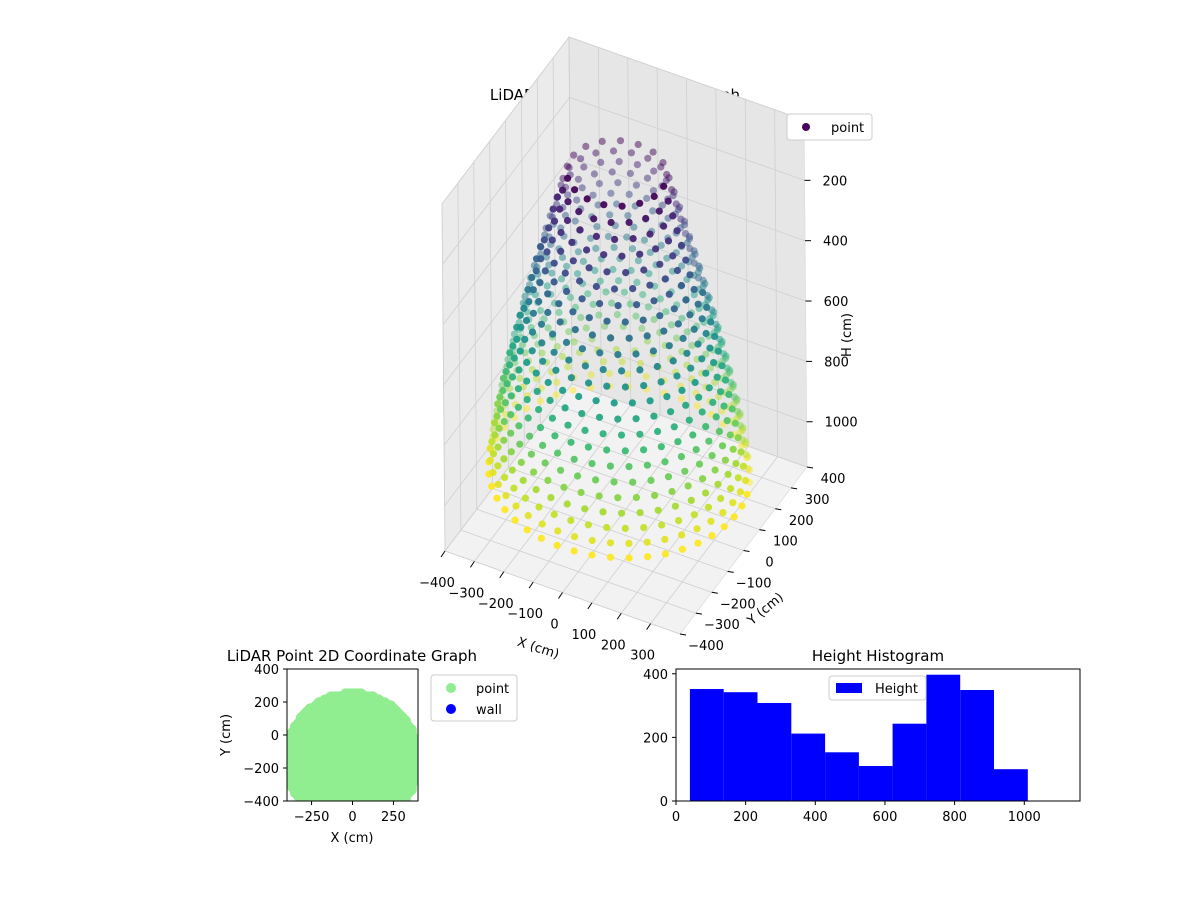 This screenshot has width=1200, height=900. What do you see at coordinates (352, 744) in the screenshot?
I see `chart-2d-points` at bounding box center [352, 744].